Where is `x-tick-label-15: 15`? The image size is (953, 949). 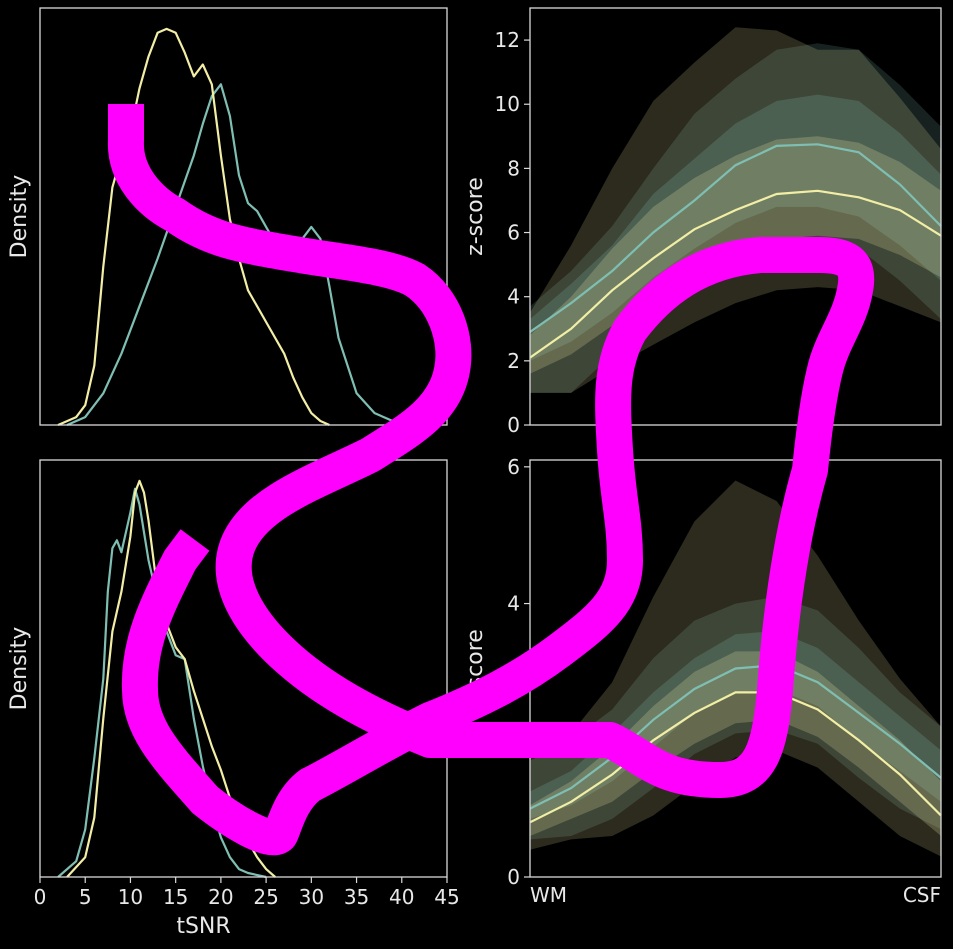 x-tick-label-15: 15 is located at coordinates (175, 897).